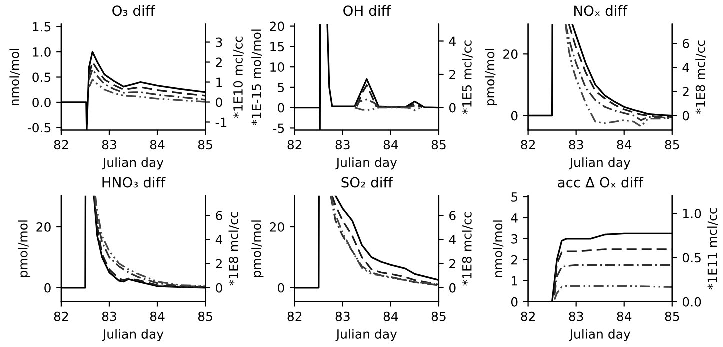  I want to click on y-tick-label: 10, so click(277, 67).